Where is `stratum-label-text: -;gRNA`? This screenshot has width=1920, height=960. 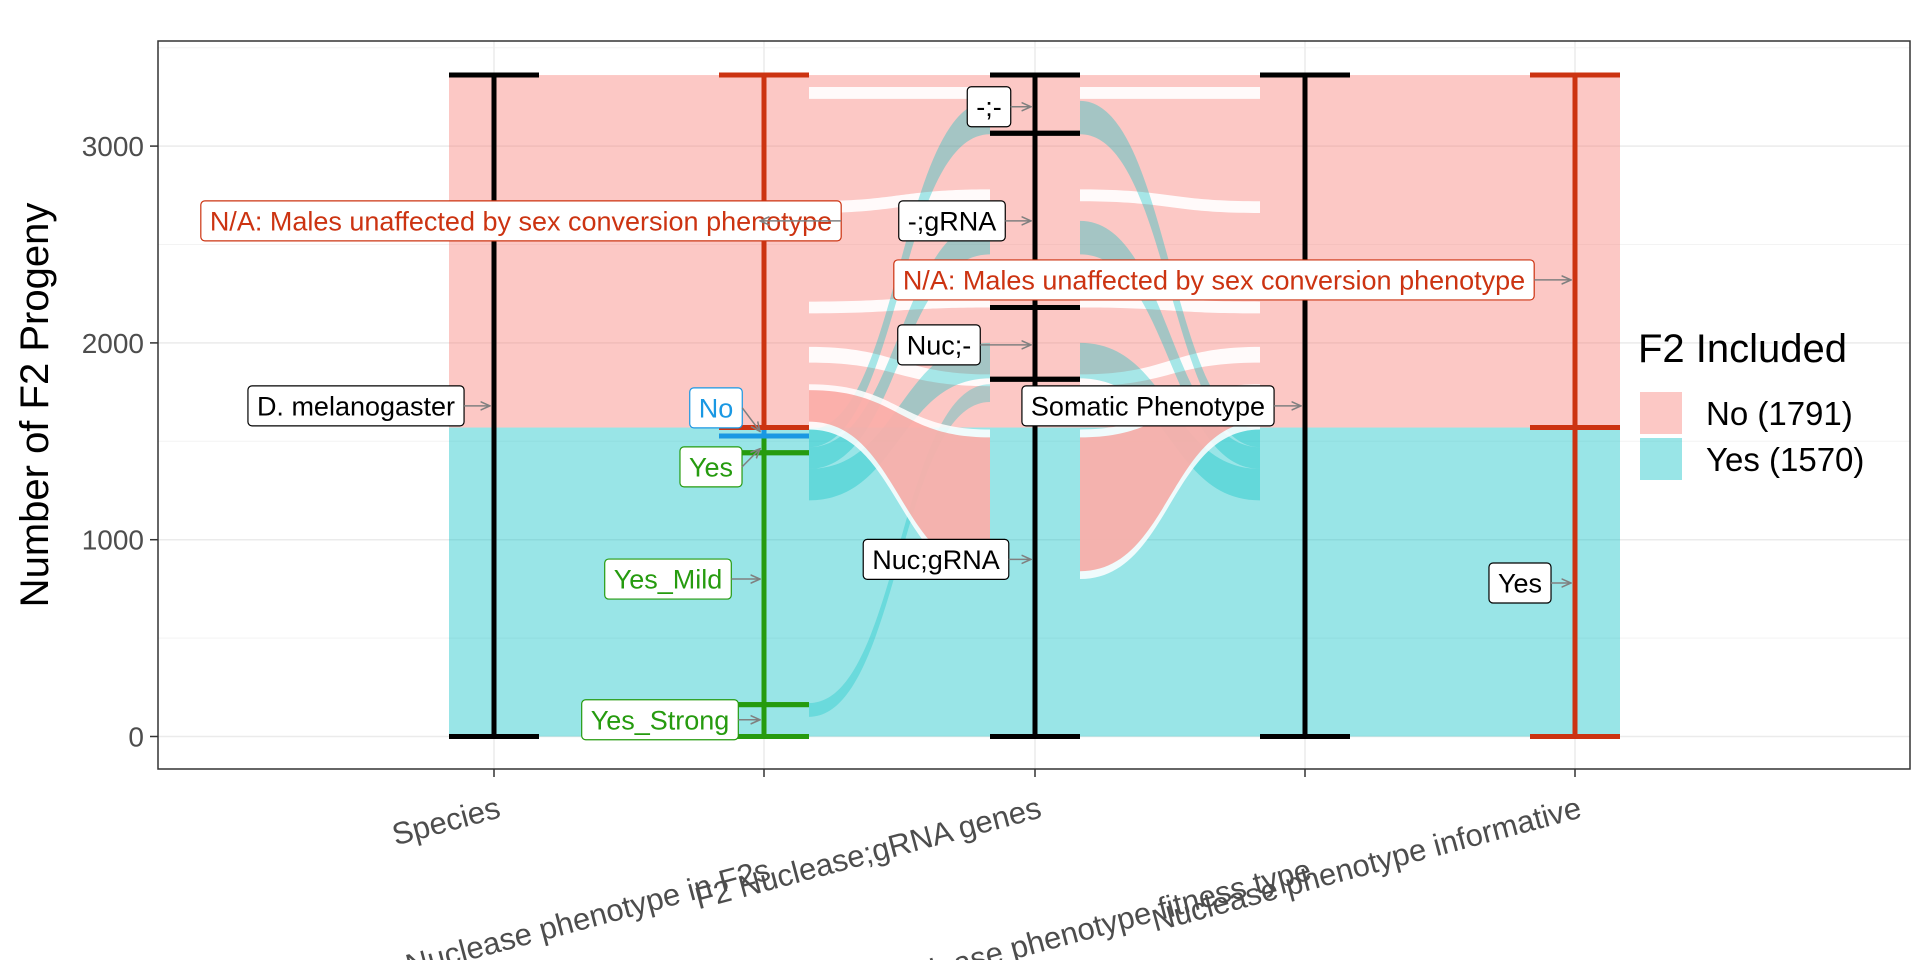 stratum-label-text: -;gRNA is located at coordinates (952, 221).